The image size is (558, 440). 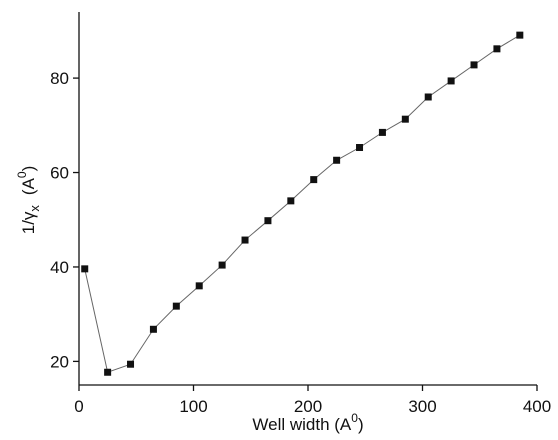 I want to click on y-tick-label: 80, so click(x=59, y=78).